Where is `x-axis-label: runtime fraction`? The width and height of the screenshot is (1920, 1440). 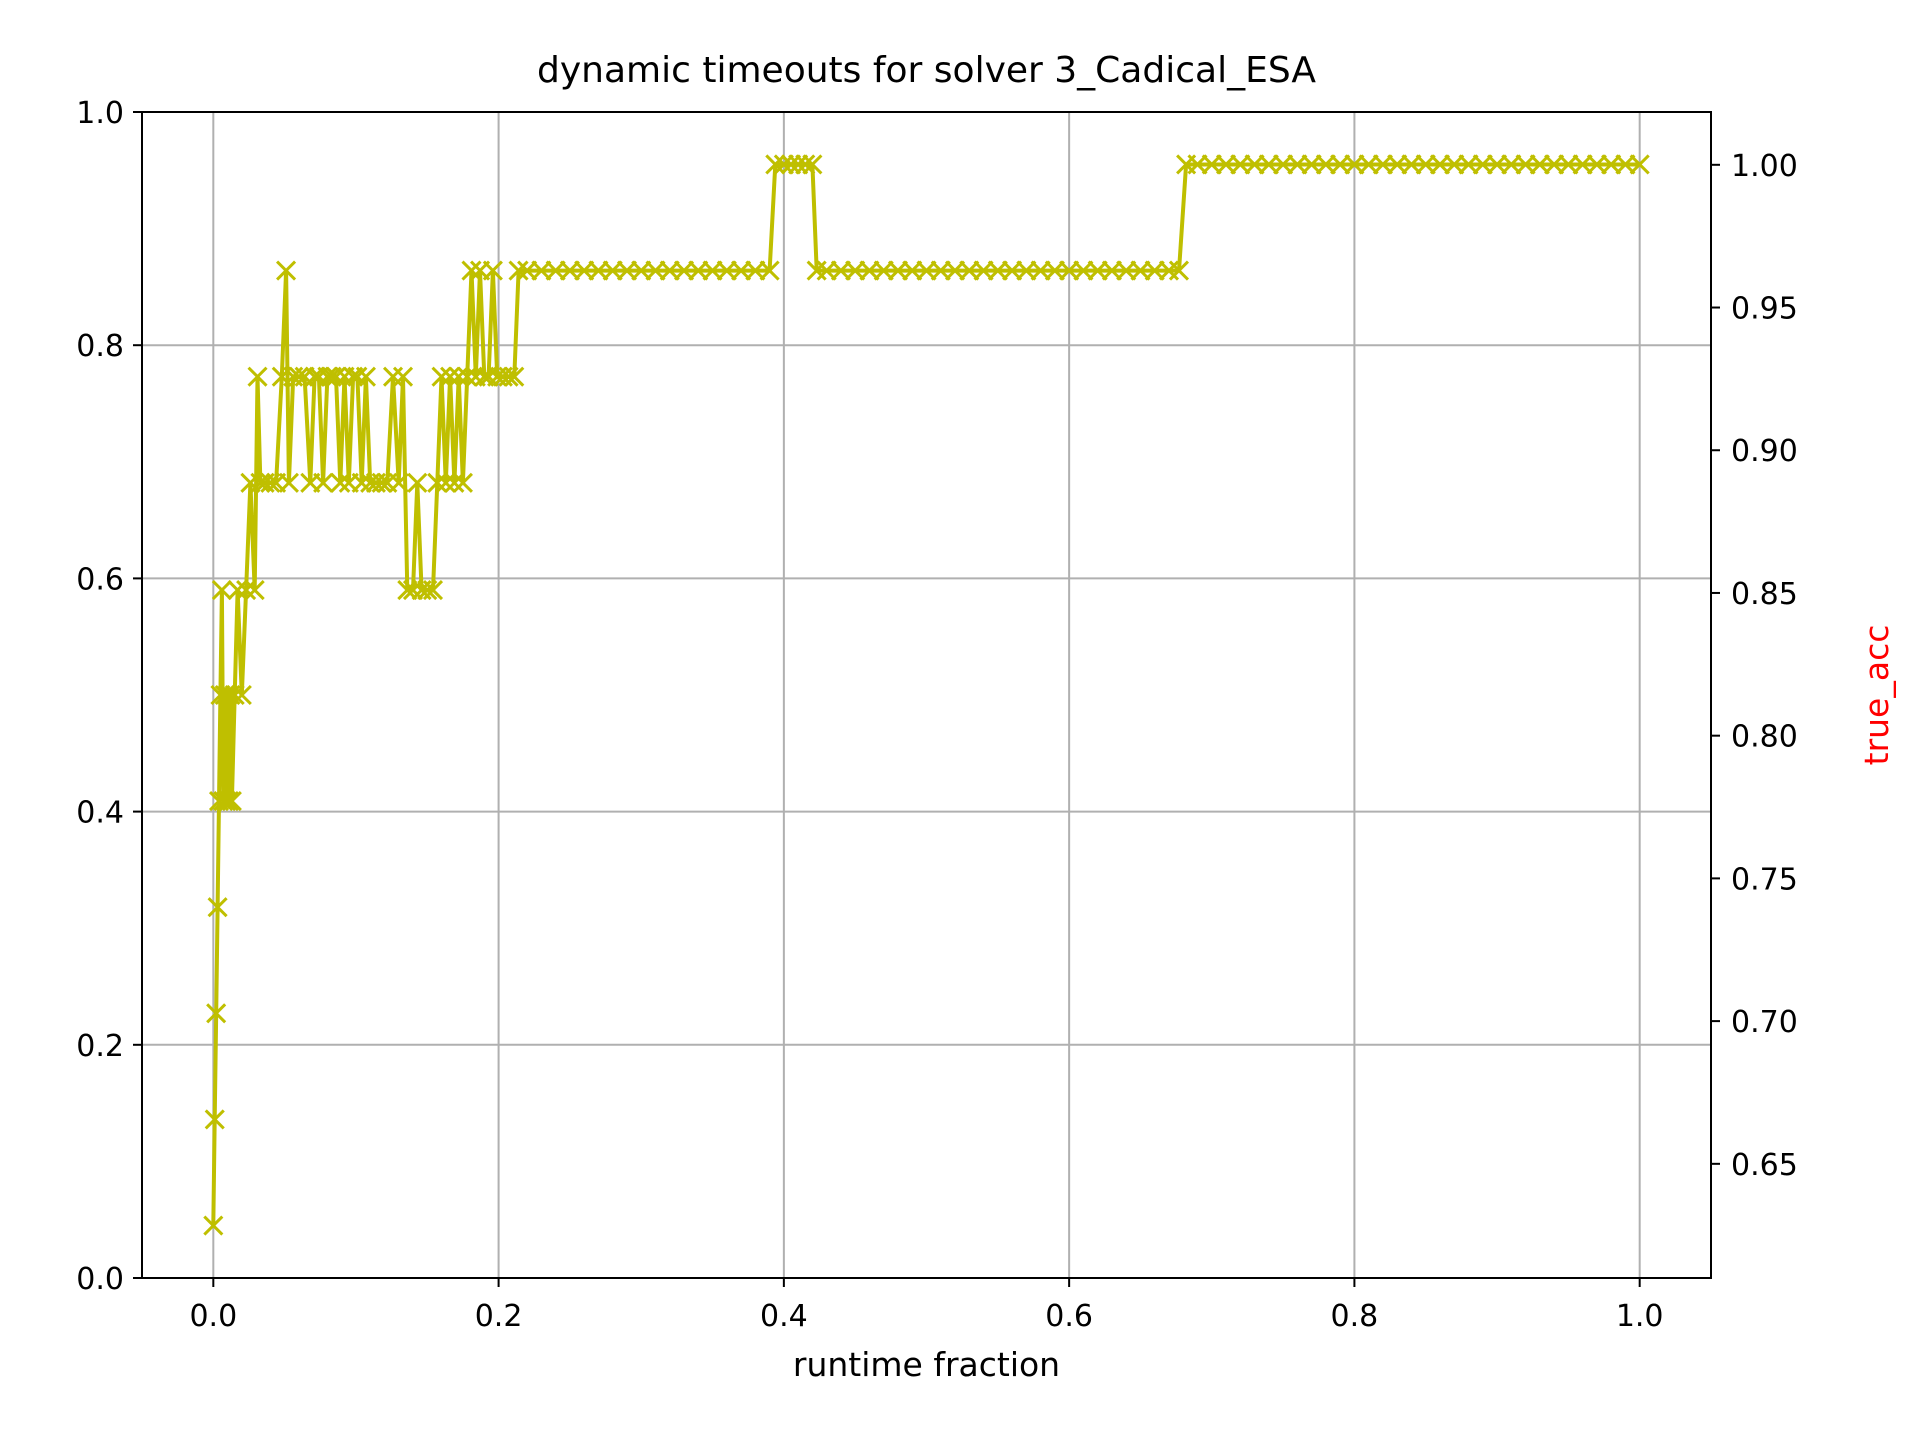 x-axis-label: runtime fraction is located at coordinates (926, 1364).